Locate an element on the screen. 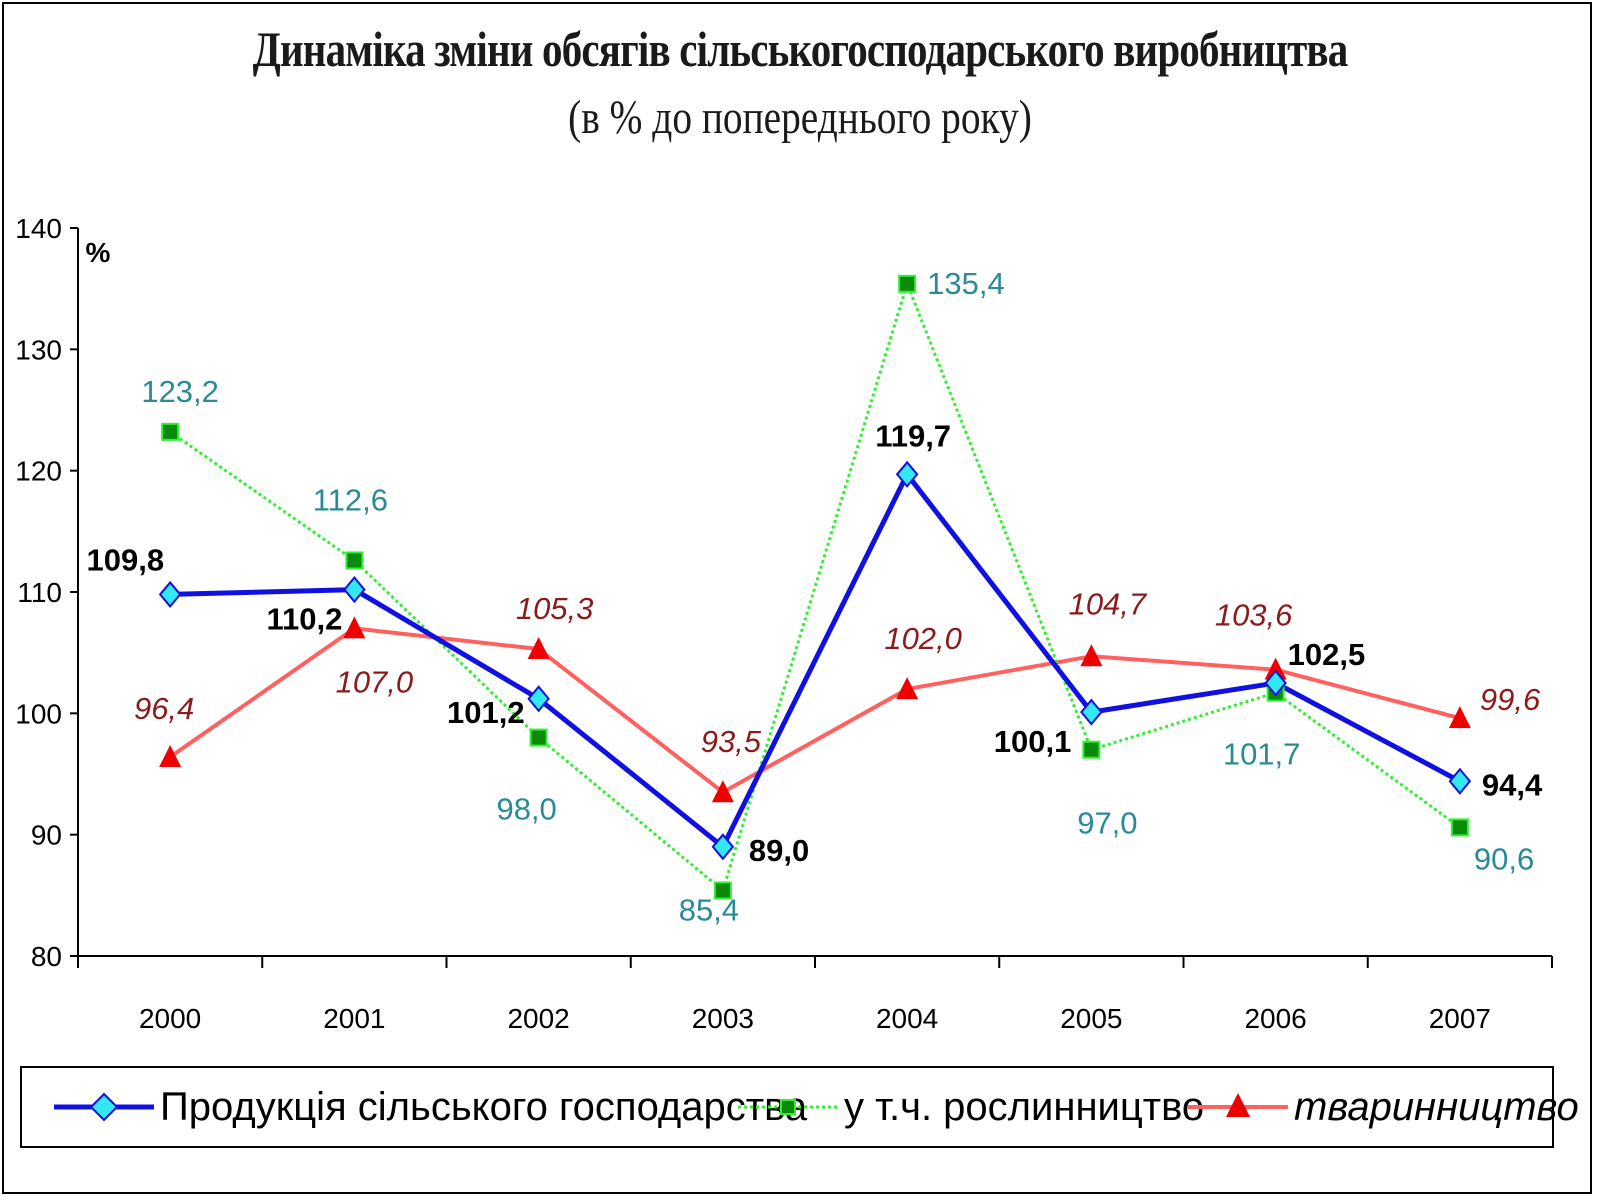 The width and height of the screenshot is (1600, 1200). data-label-crop: 97,0 is located at coordinates (1107, 823).